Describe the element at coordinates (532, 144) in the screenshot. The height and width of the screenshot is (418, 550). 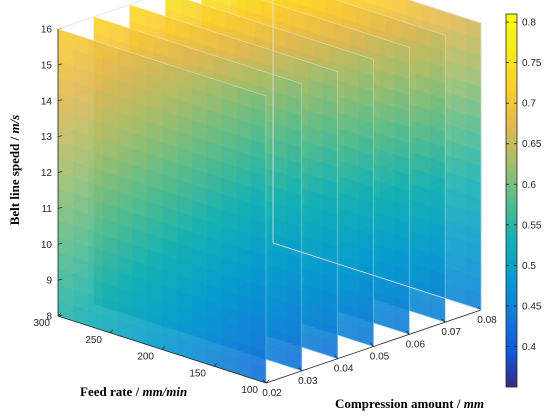
I see `colorbar-tick-label: 0.65` at that location.